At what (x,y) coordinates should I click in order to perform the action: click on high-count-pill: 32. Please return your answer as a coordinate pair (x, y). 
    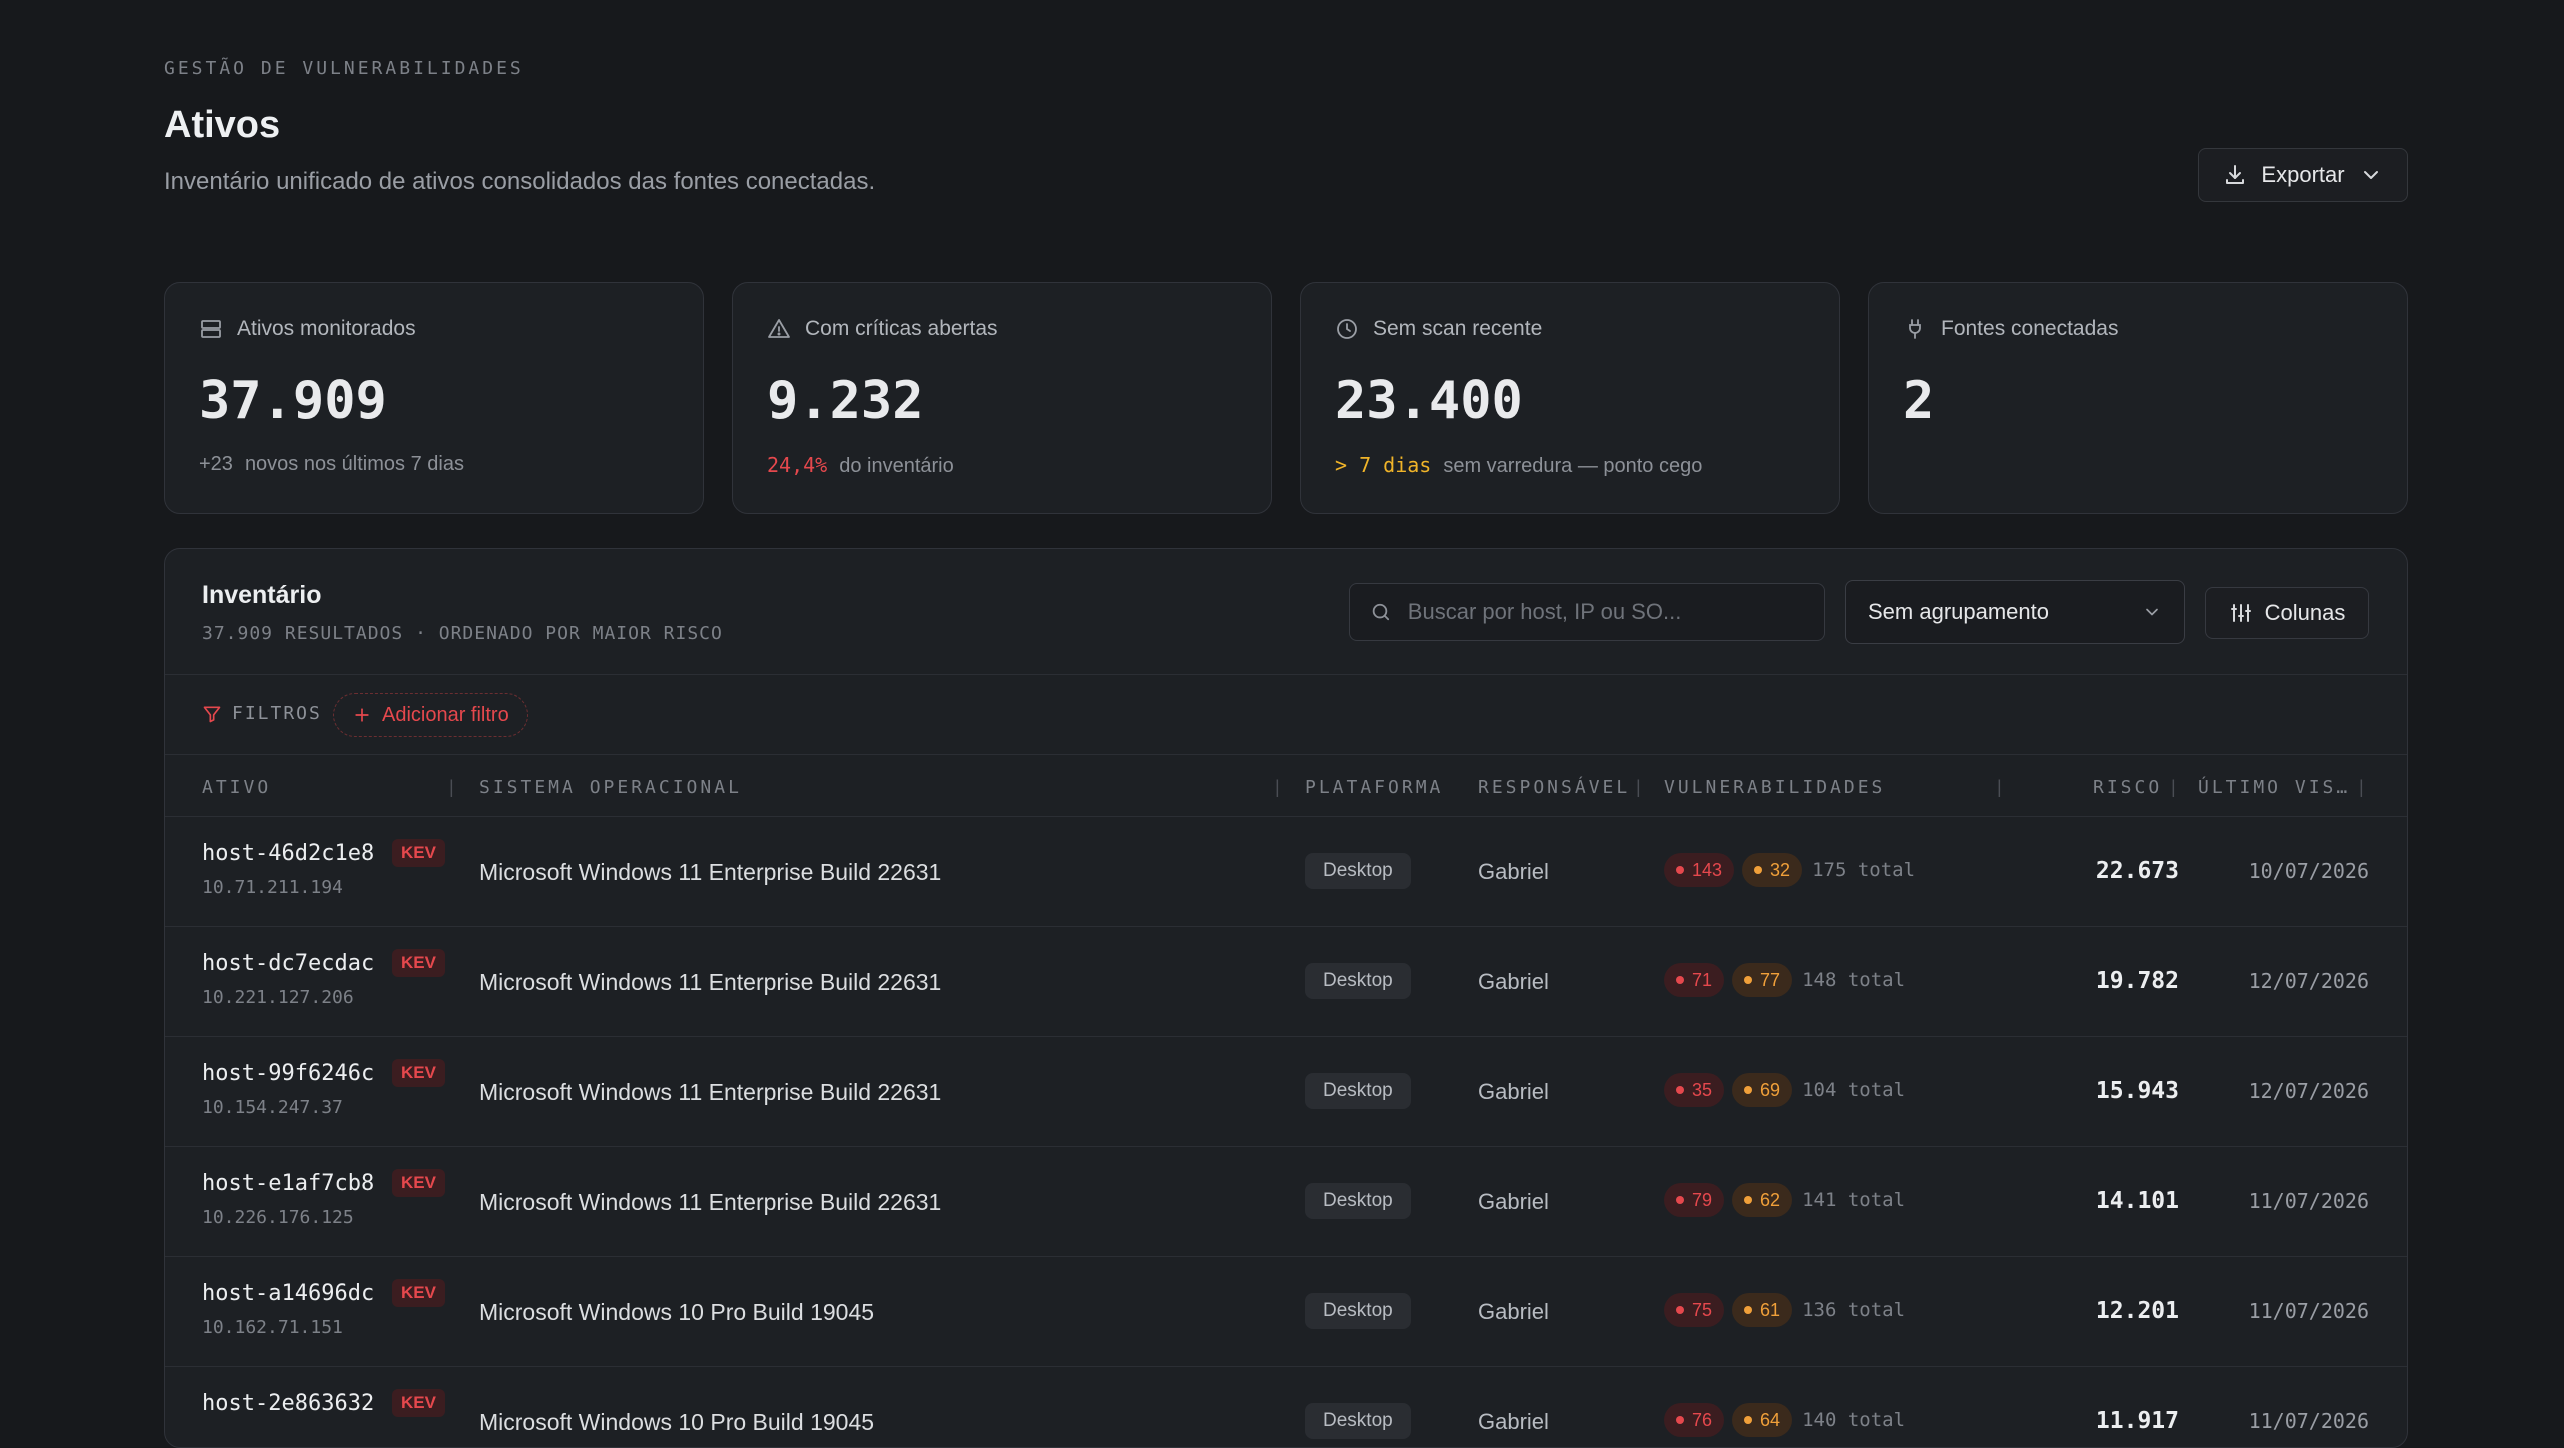
    Looking at the image, I should click on (1772, 870).